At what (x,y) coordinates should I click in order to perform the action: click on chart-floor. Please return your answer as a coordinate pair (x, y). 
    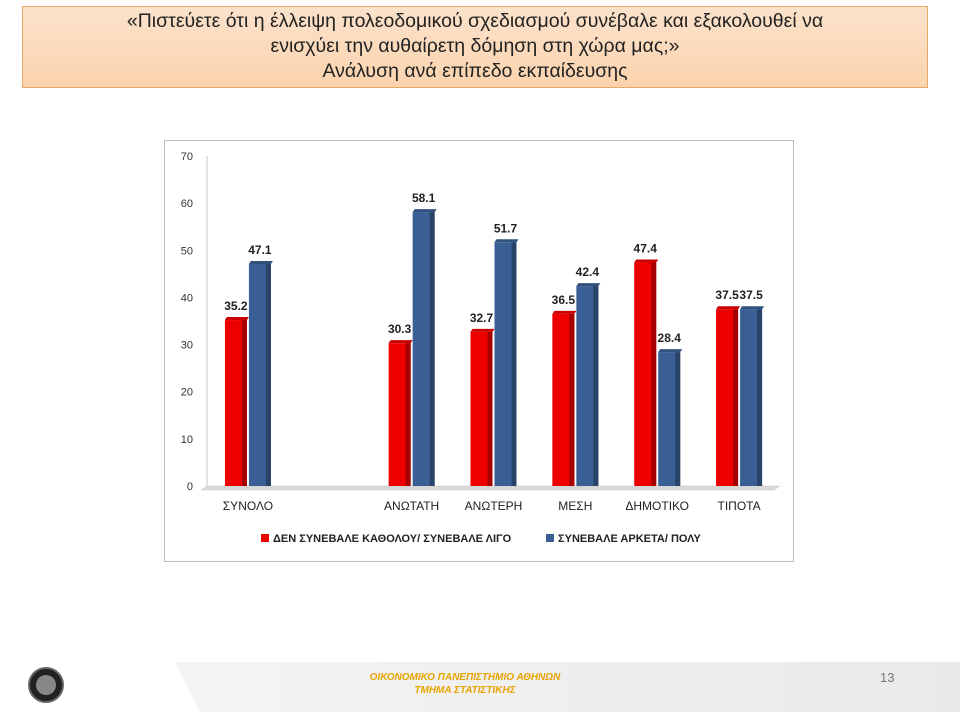
    Looking at the image, I should click on (490, 488).